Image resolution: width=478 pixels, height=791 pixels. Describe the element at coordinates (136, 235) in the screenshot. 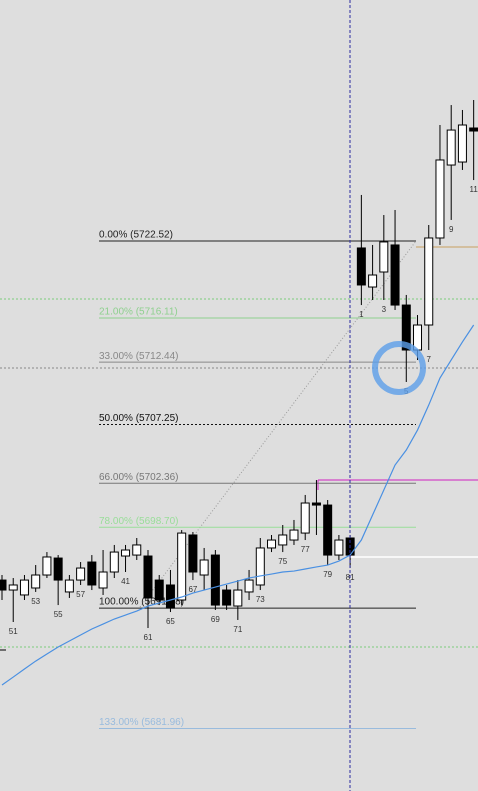

I see `fib-label: 0.00% (5722.52)` at that location.